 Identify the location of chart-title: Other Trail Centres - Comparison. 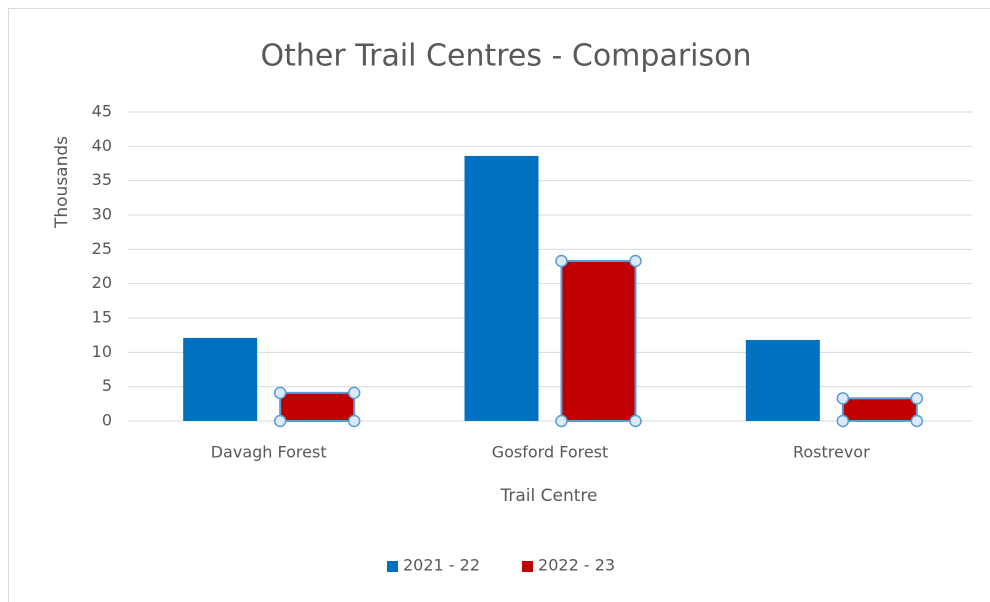
(505, 56).